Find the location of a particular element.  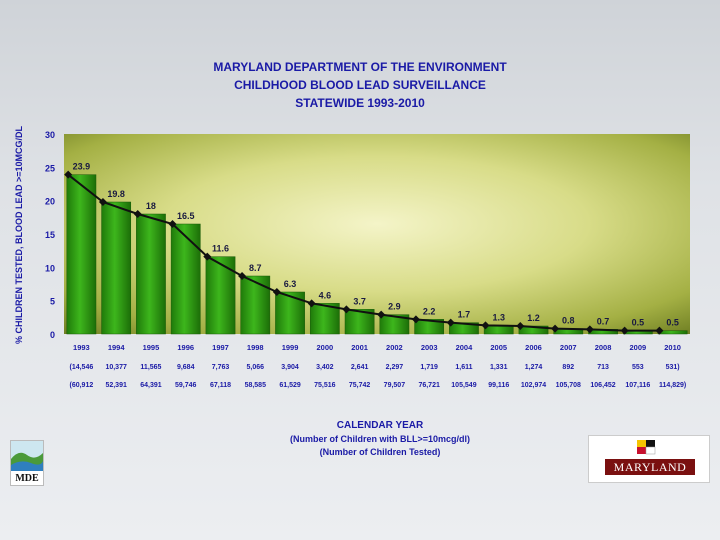

chart-title-line2: CHILDHOOD BLOOD LEAD SURVEILLANCE is located at coordinates (360, 85).